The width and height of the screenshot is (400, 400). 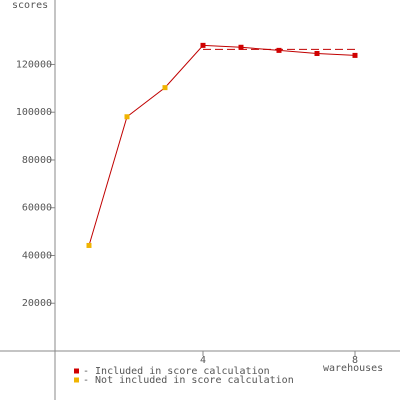 What do you see at coordinates (34, 112) in the screenshot?
I see `y-tick-label: 100000` at bounding box center [34, 112].